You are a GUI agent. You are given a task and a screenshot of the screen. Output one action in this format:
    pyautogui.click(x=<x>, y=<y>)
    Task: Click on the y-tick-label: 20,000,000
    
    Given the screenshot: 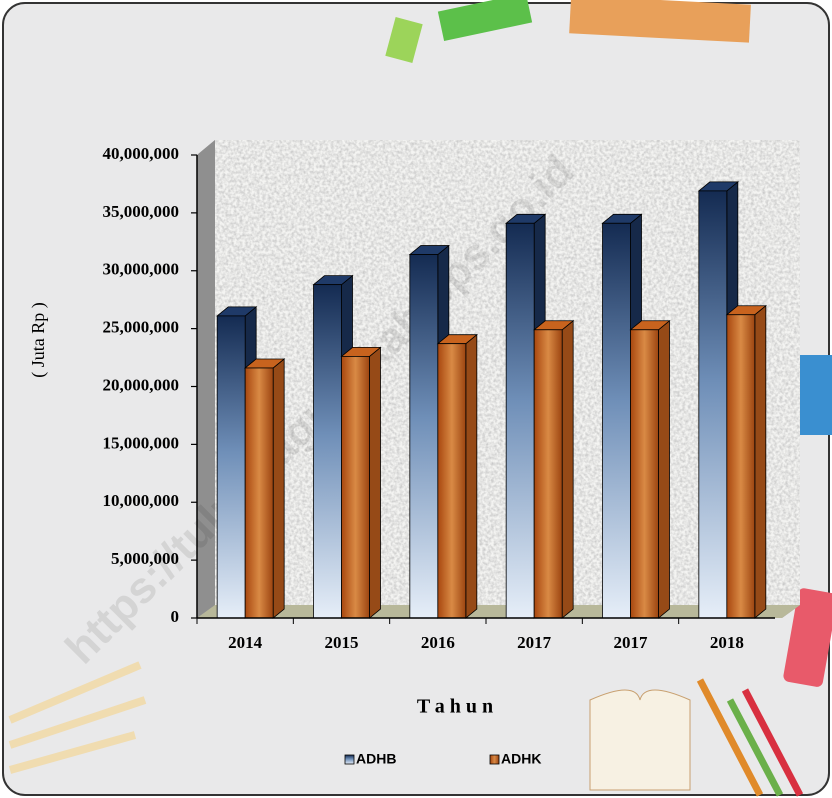 What is the action you would take?
    pyautogui.click(x=141, y=384)
    